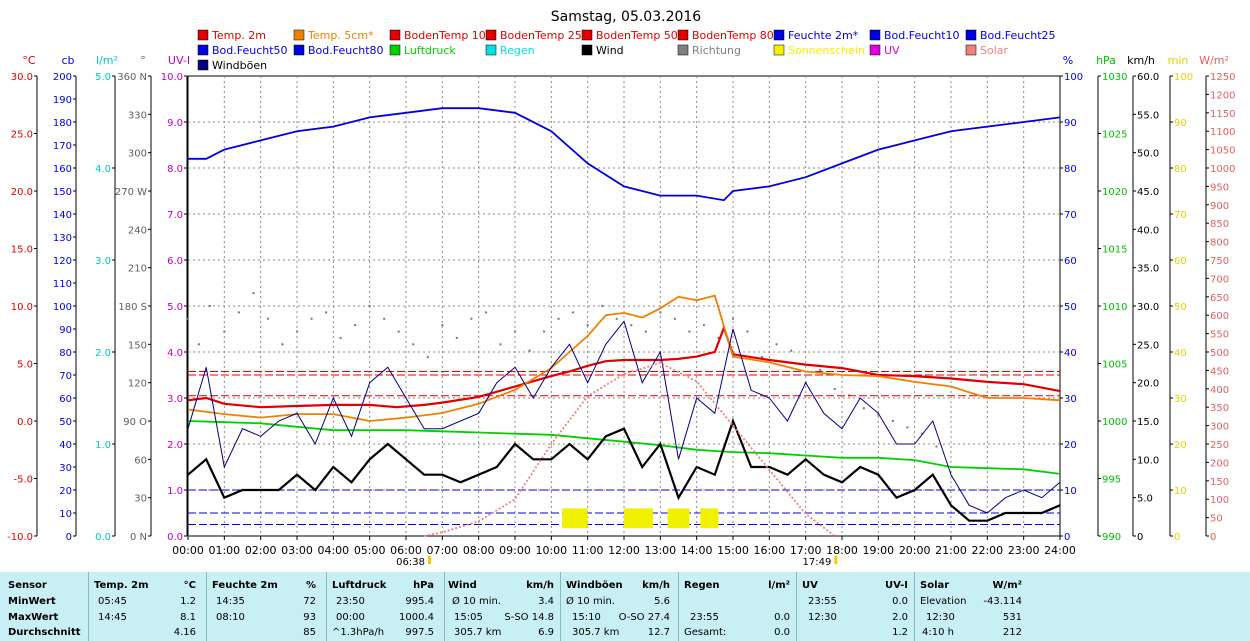 Image resolution: width=1250 pixels, height=641 pixels. What do you see at coordinates (103, 169) in the screenshot?
I see `axis-tick-label: 4.0` at bounding box center [103, 169].